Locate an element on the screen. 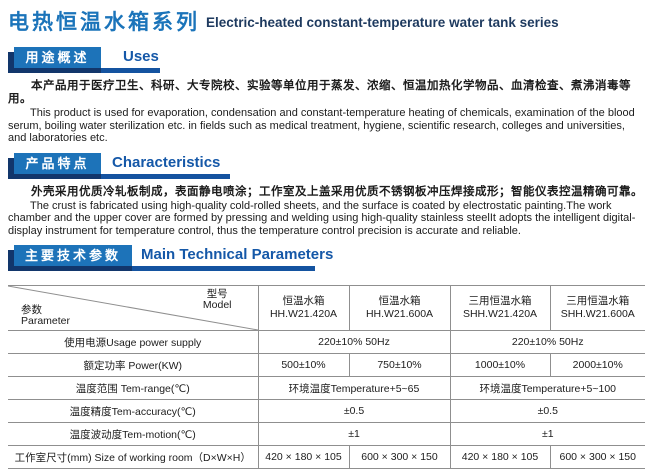 The image size is (652, 469). row-label: 额定功率 Power(KW) is located at coordinates (133, 365).